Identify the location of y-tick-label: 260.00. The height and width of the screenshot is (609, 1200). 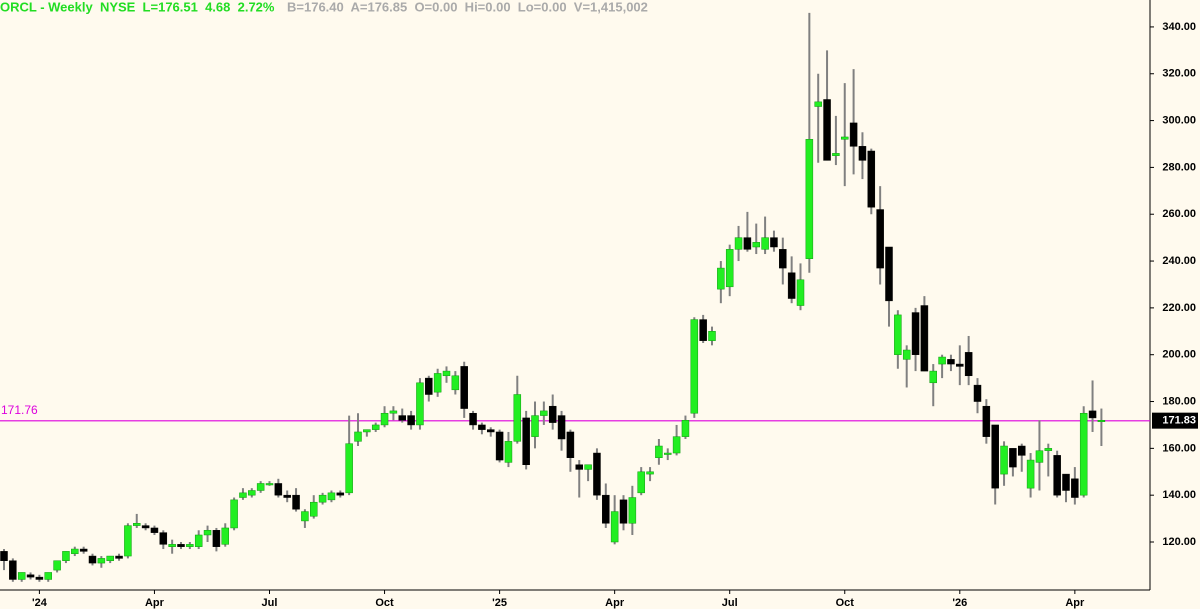
(1179, 214).